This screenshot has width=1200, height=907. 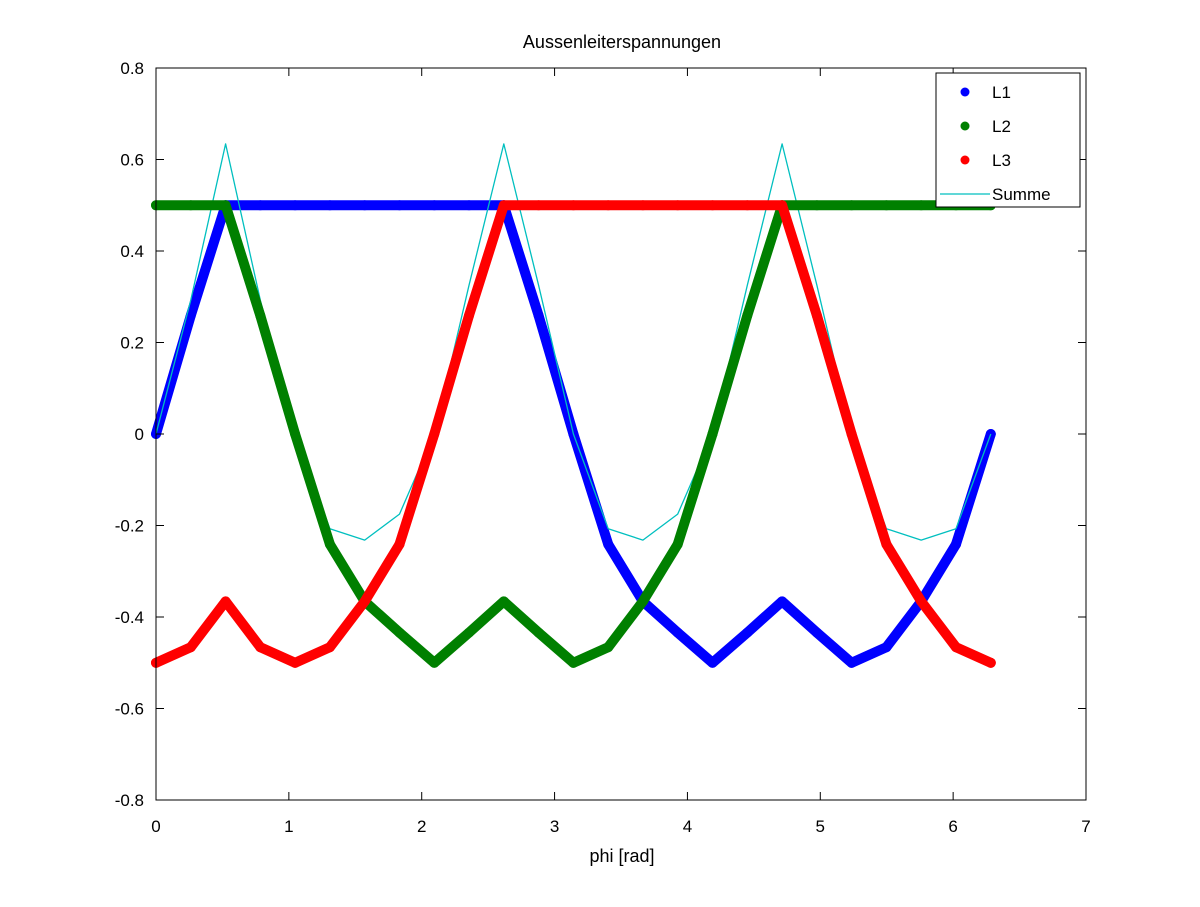 I want to click on legend-label-l3: L3, so click(x=1001, y=160).